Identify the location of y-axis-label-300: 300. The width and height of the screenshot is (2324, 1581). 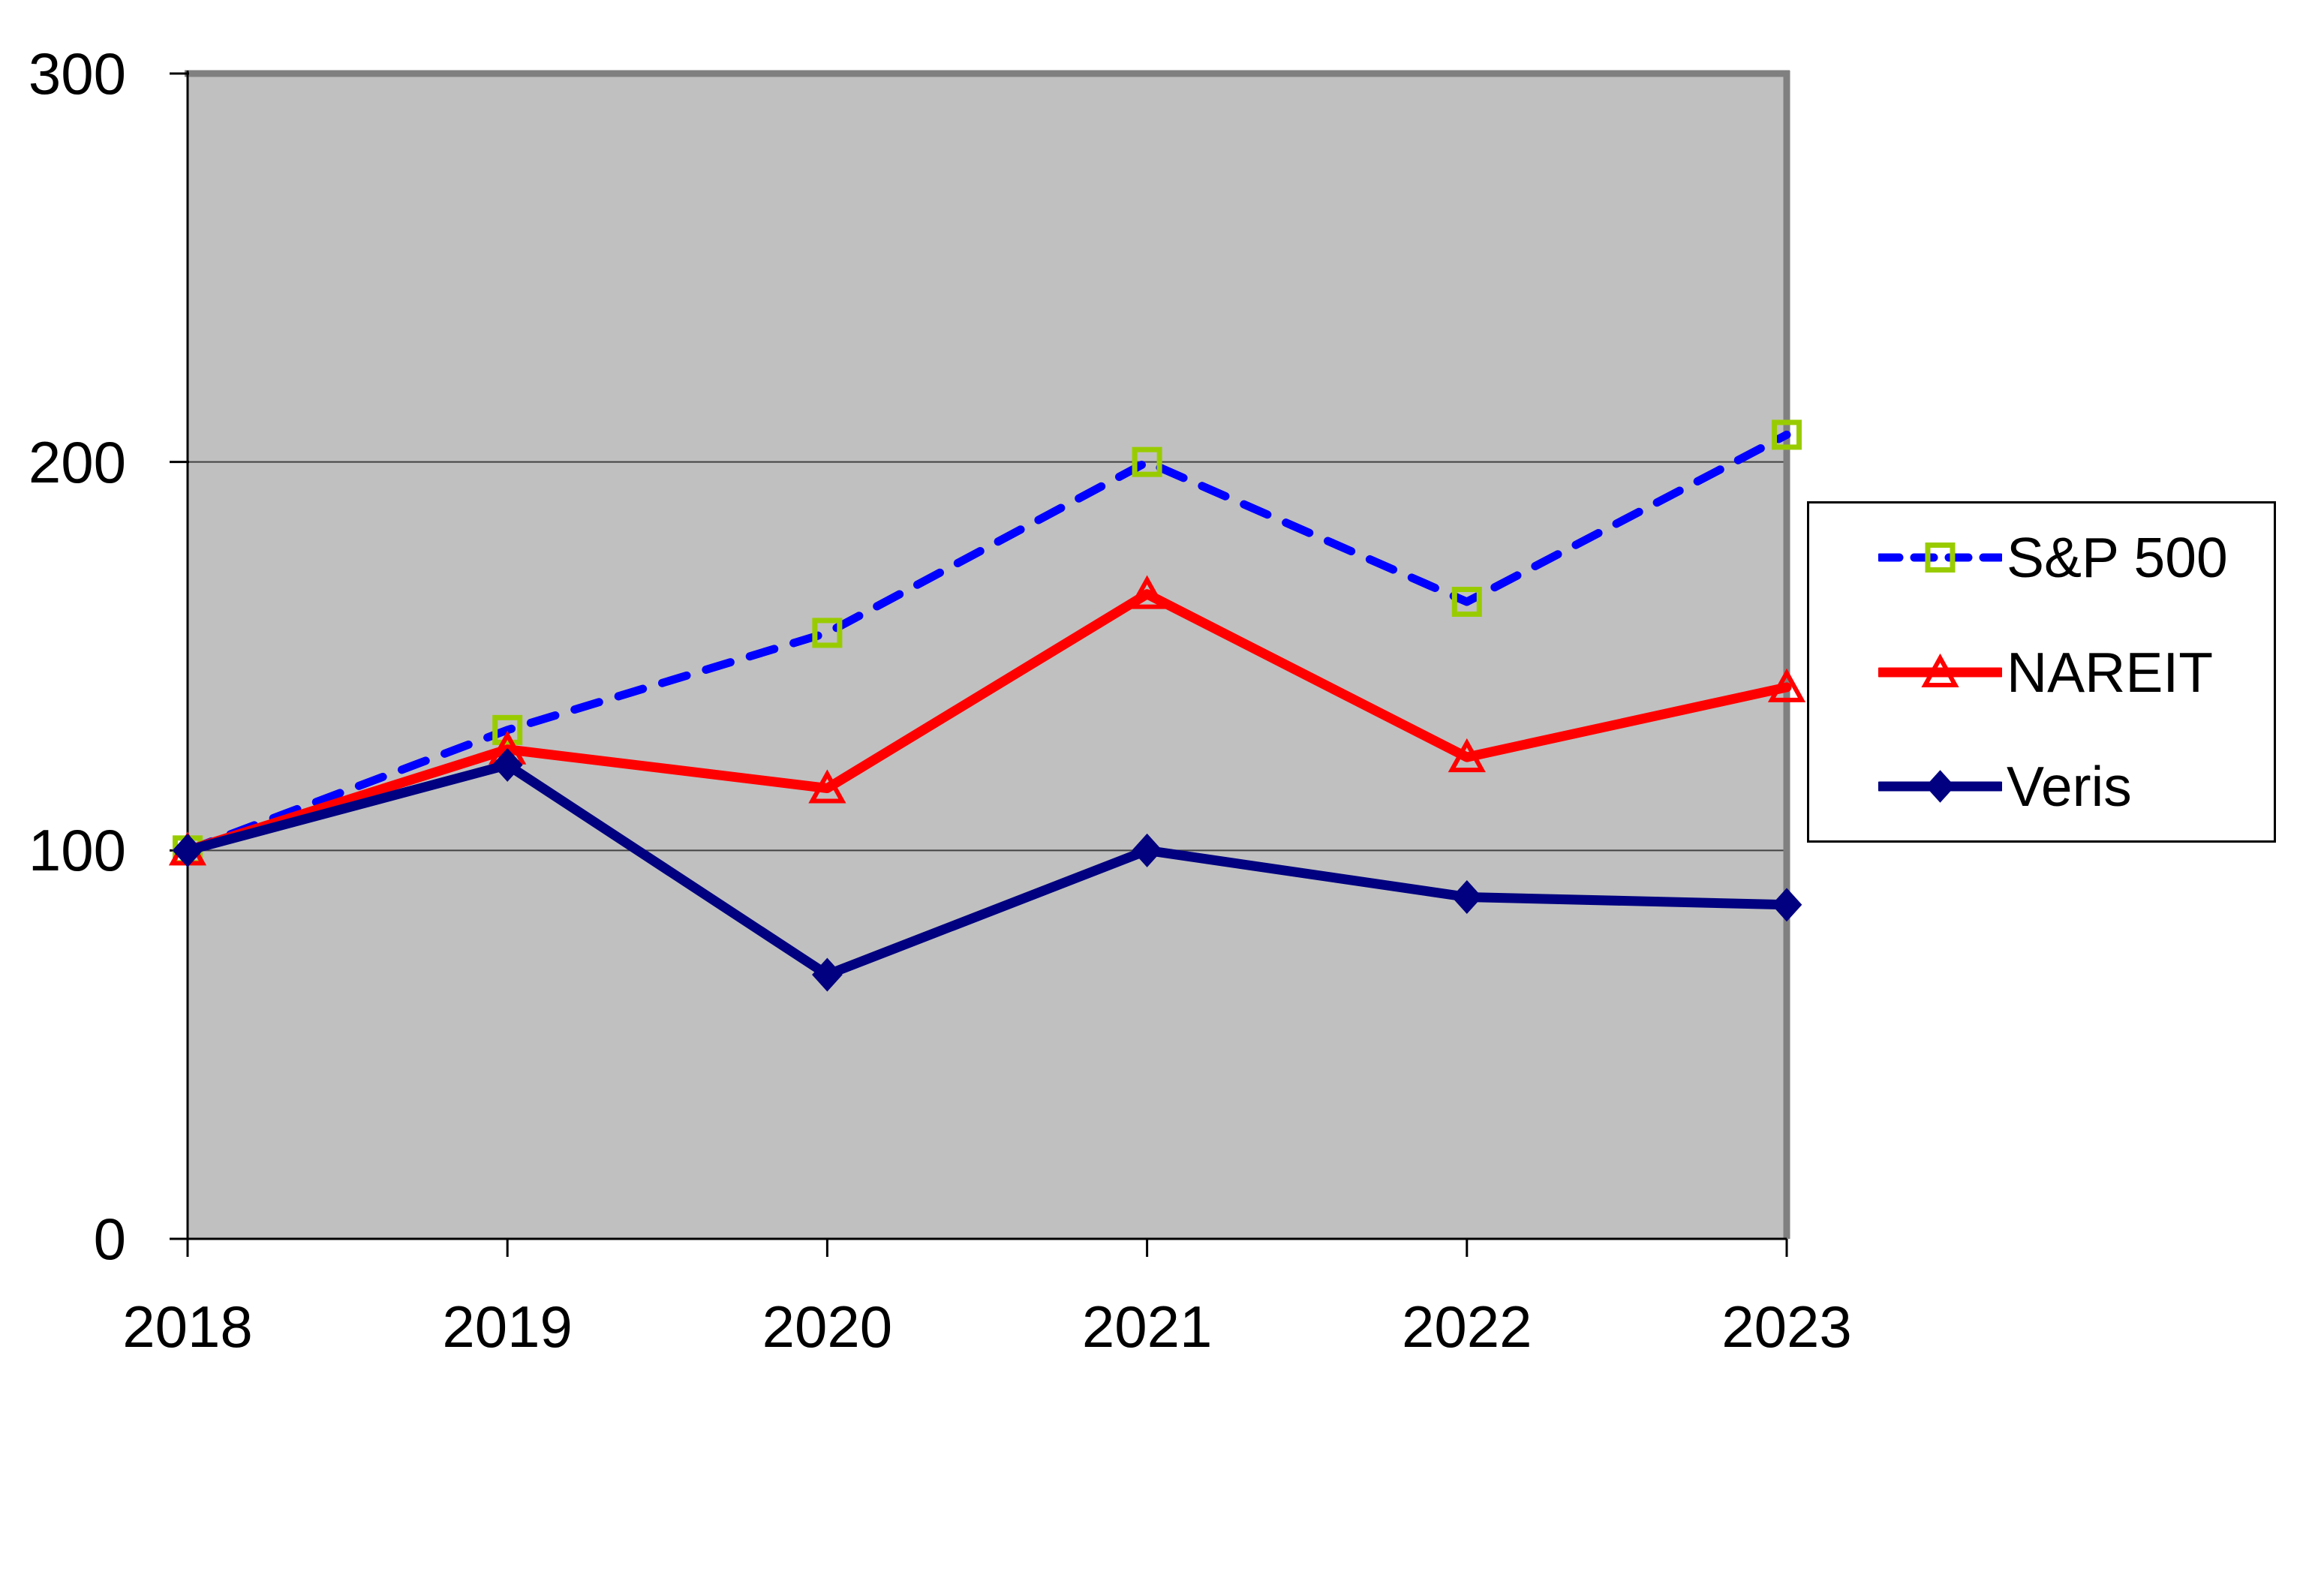
(77, 74).